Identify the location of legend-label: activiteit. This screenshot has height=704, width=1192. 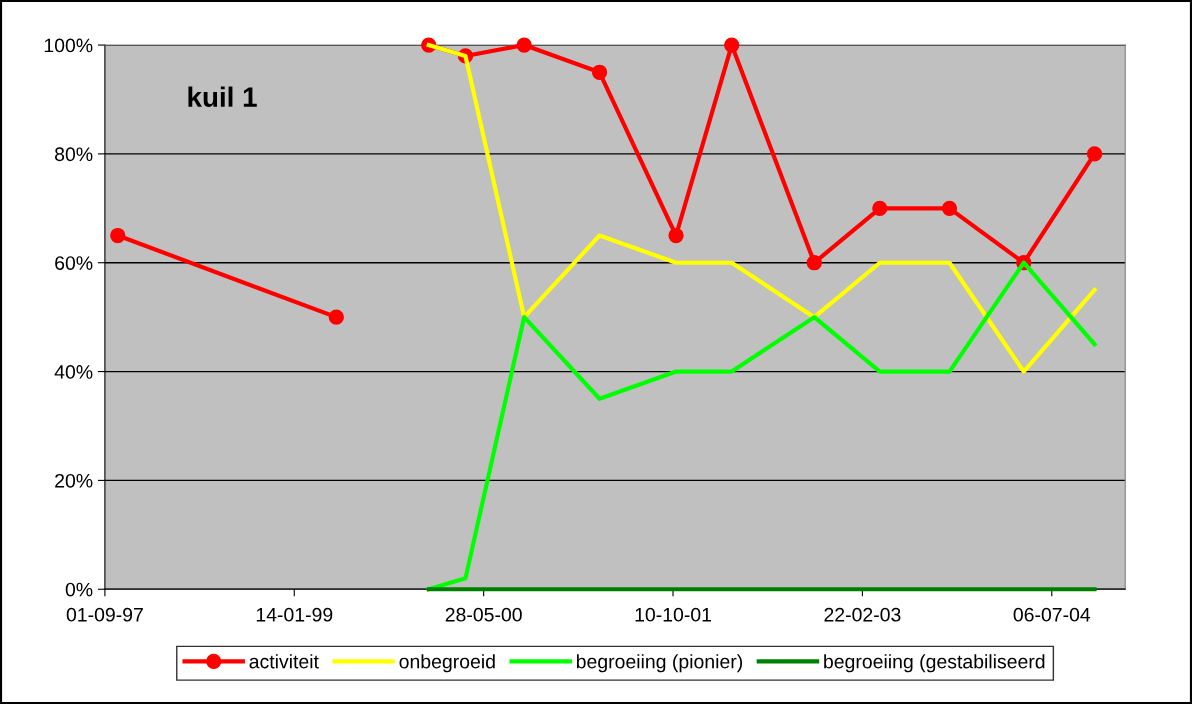
(284, 661).